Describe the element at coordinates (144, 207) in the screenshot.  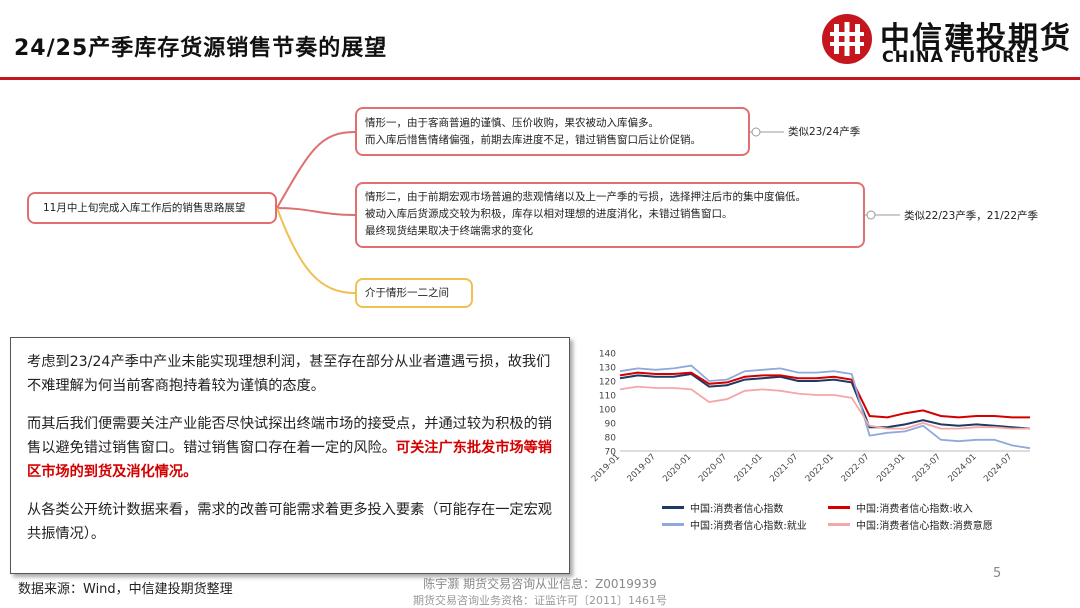
I see `mindmap-center-label: 11月中上旬完成入库工作后的销售思路展望` at that location.